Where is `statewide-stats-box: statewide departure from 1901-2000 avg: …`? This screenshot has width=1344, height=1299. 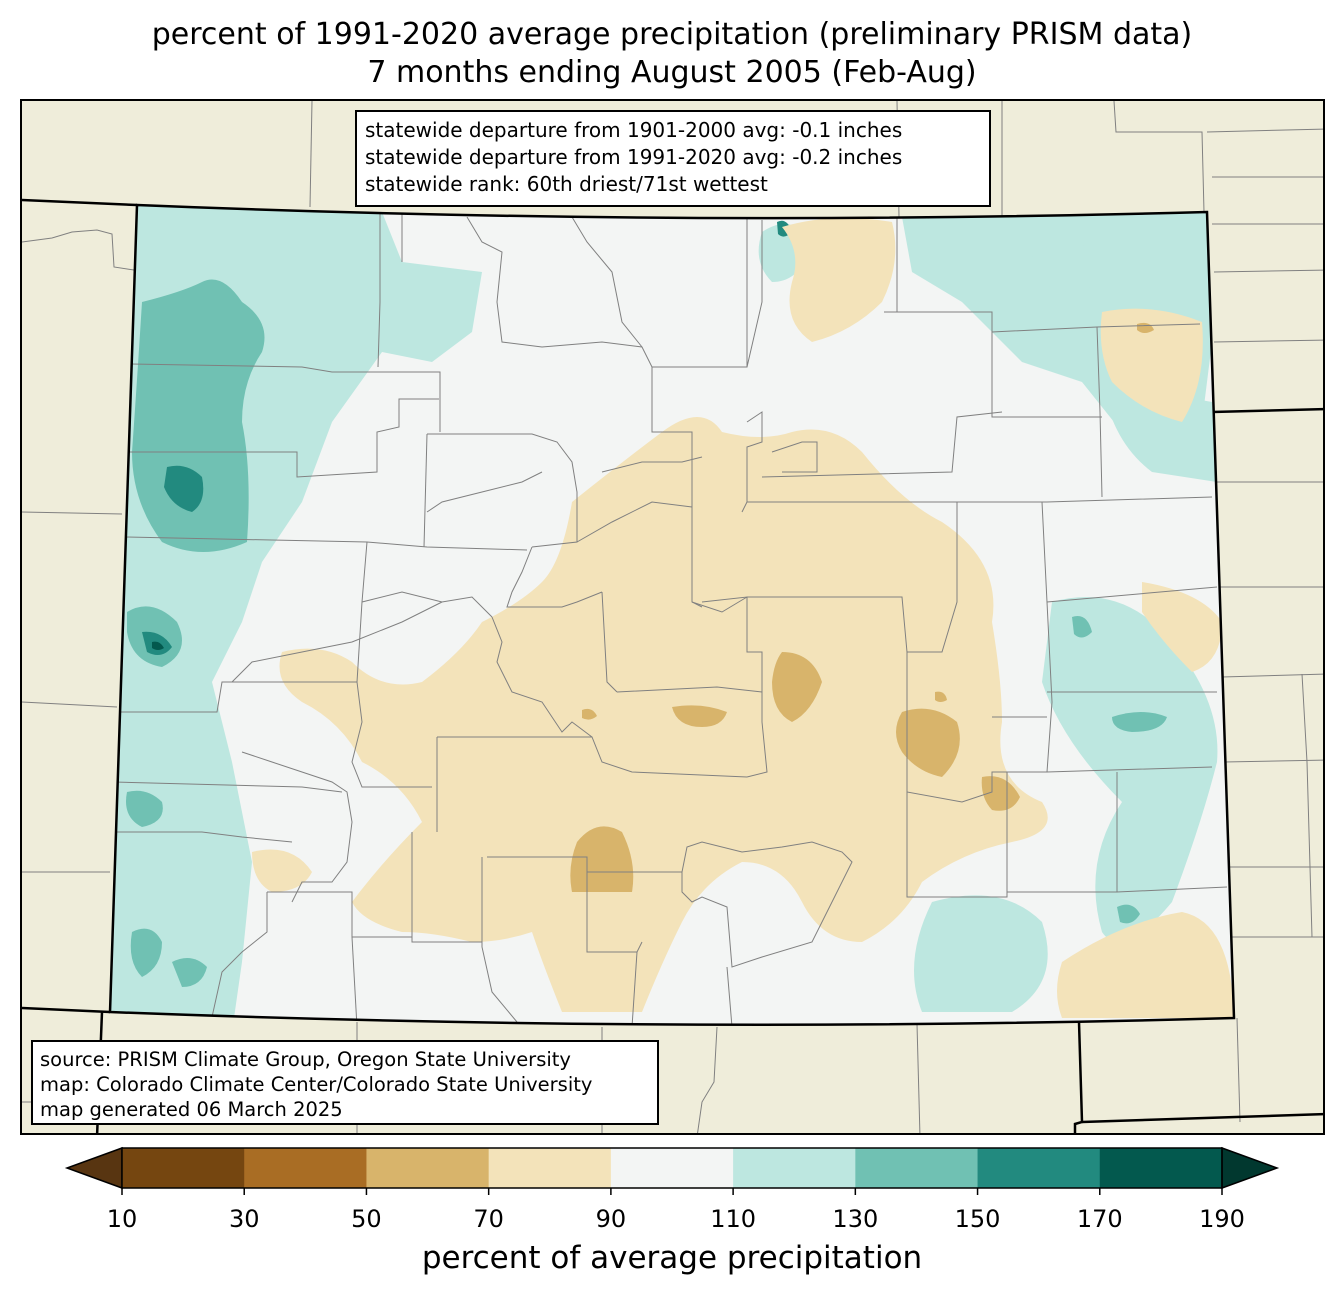 statewide-stats-box: statewide departure from 1901-2000 avg: … is located at coordinates (673, 158).